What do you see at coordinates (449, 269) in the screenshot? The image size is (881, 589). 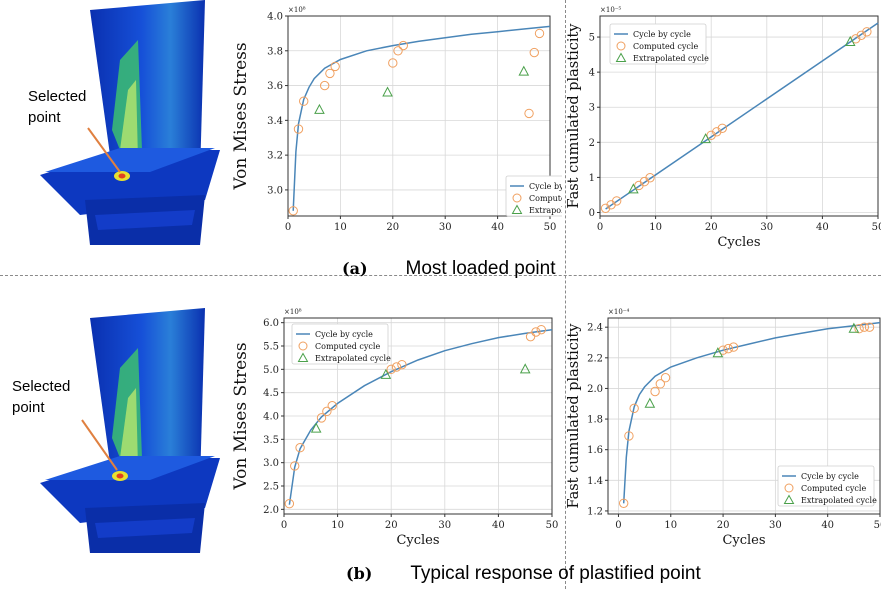 I see `caption-a: (a) Most loaded point` at bounding box center [449, 269].